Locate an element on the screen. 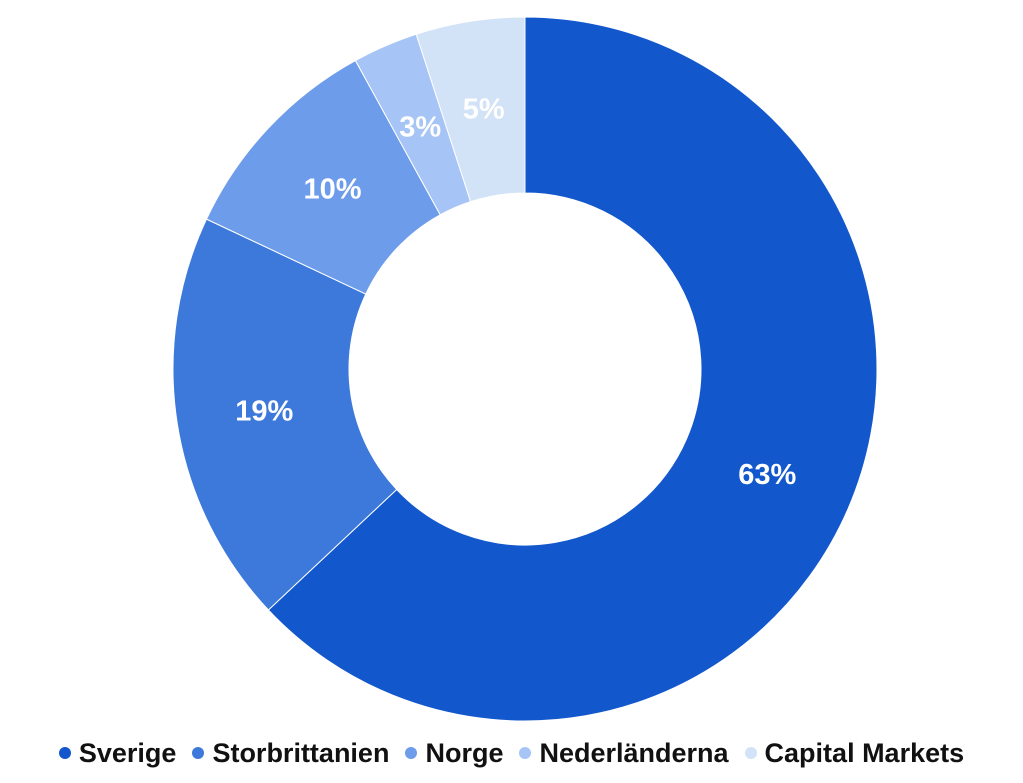 Image resolution: width=1023 pixels, height=783 pixels. legend-label: Capital Markets is located at coordinates (864, 752).